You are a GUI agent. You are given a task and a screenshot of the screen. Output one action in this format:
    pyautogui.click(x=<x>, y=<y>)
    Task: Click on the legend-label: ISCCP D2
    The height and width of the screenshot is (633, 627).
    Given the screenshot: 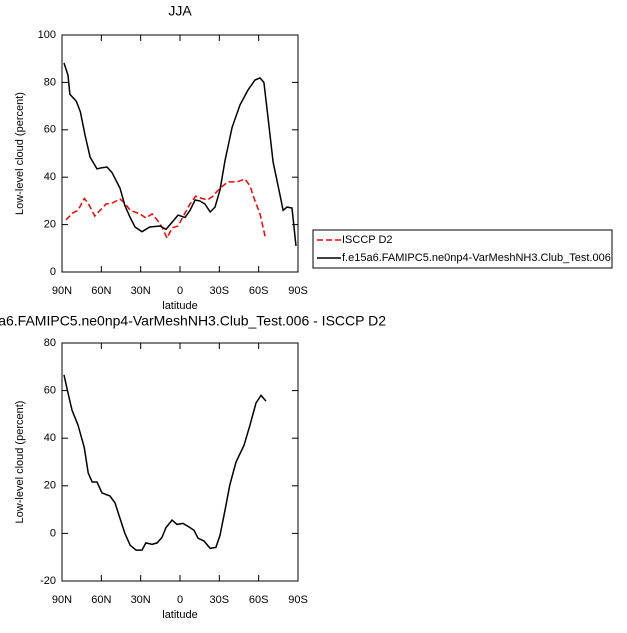 What is the action you would take?
    pyautogui.click(x=367, y=240)
    